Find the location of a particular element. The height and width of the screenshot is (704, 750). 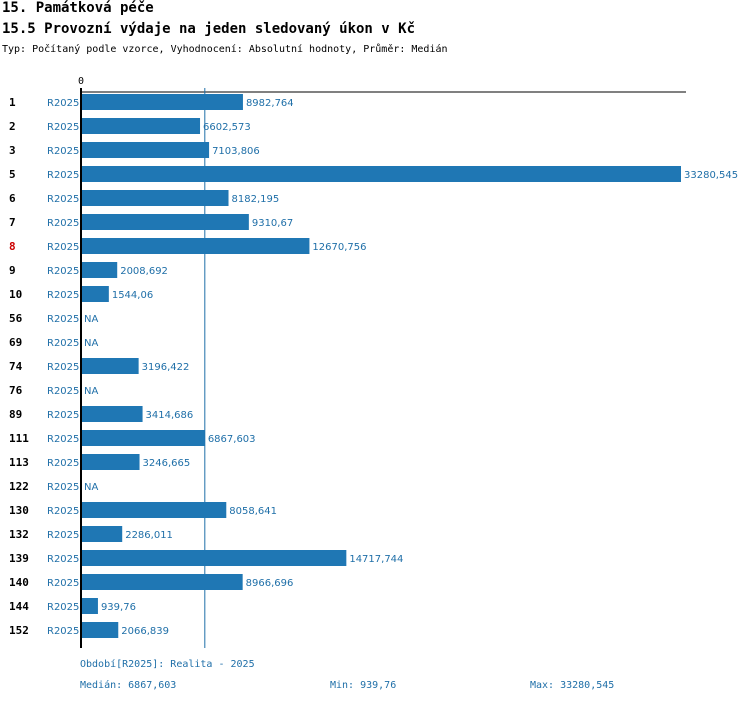

bar-value-label: 2066,839 is located at coordinates (145, 631).